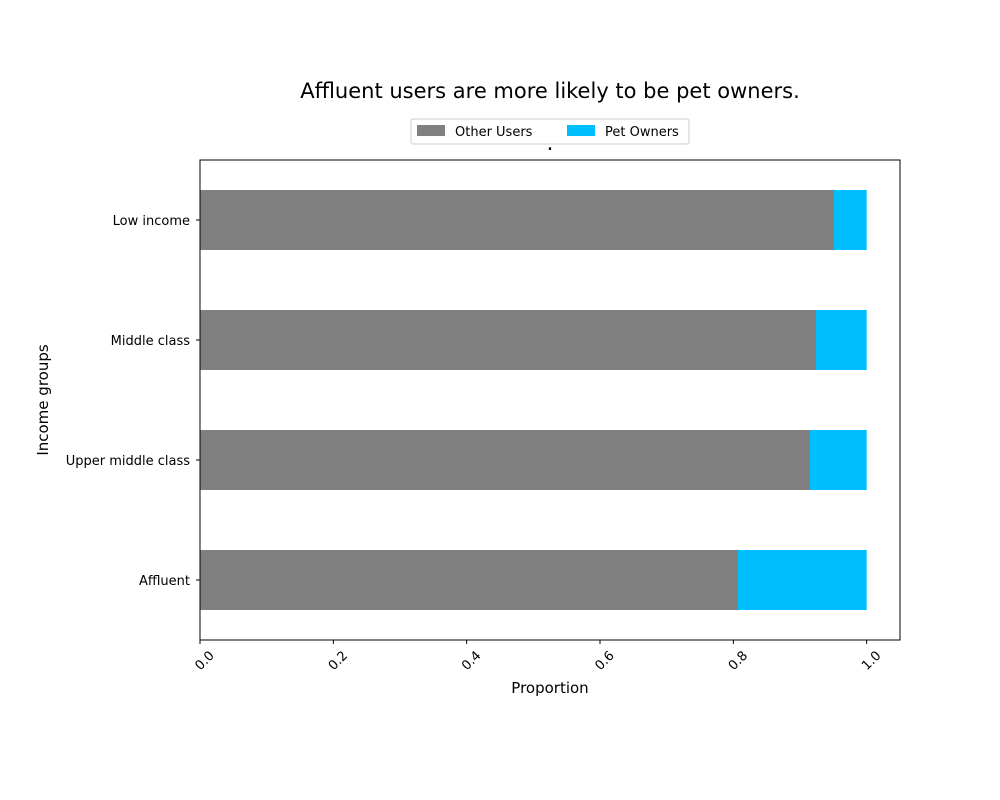  What do you see at coordinates (494, 132) in the screenshot?
I see `legend-label-other-users: Other Users` at bounding box center [494, 132].